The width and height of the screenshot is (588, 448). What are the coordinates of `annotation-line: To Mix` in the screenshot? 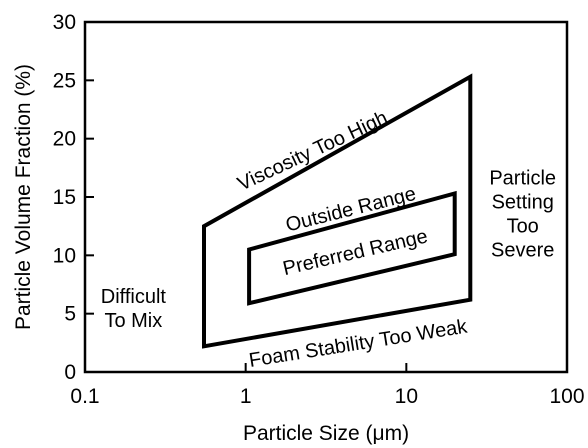 It's located at (133, 321).